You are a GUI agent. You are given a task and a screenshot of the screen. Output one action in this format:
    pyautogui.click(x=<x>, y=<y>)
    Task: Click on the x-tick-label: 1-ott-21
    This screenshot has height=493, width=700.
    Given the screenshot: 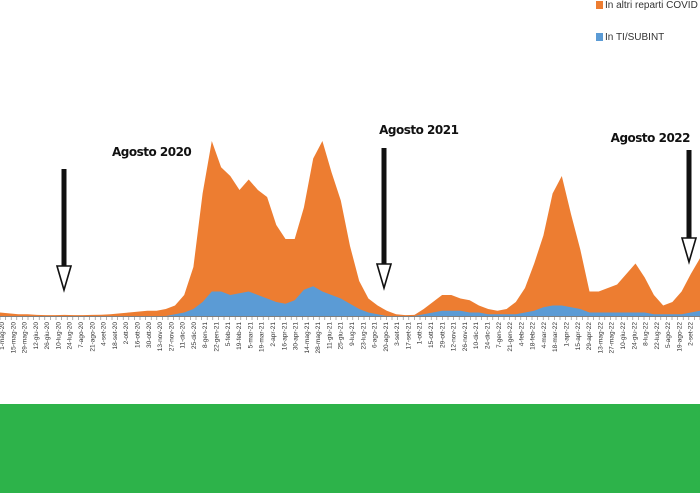 What is the action you would take?
    pyautogui.click(x=420, y=333)
    